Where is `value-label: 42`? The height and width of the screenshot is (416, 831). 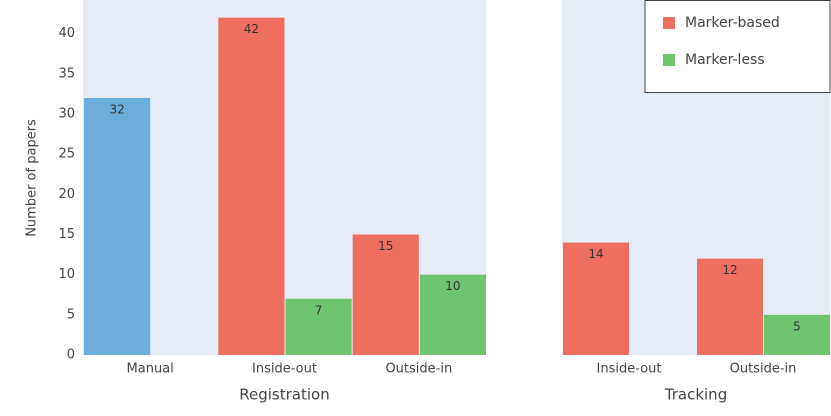 value-label: 42 is located at coordinates (251, 29).